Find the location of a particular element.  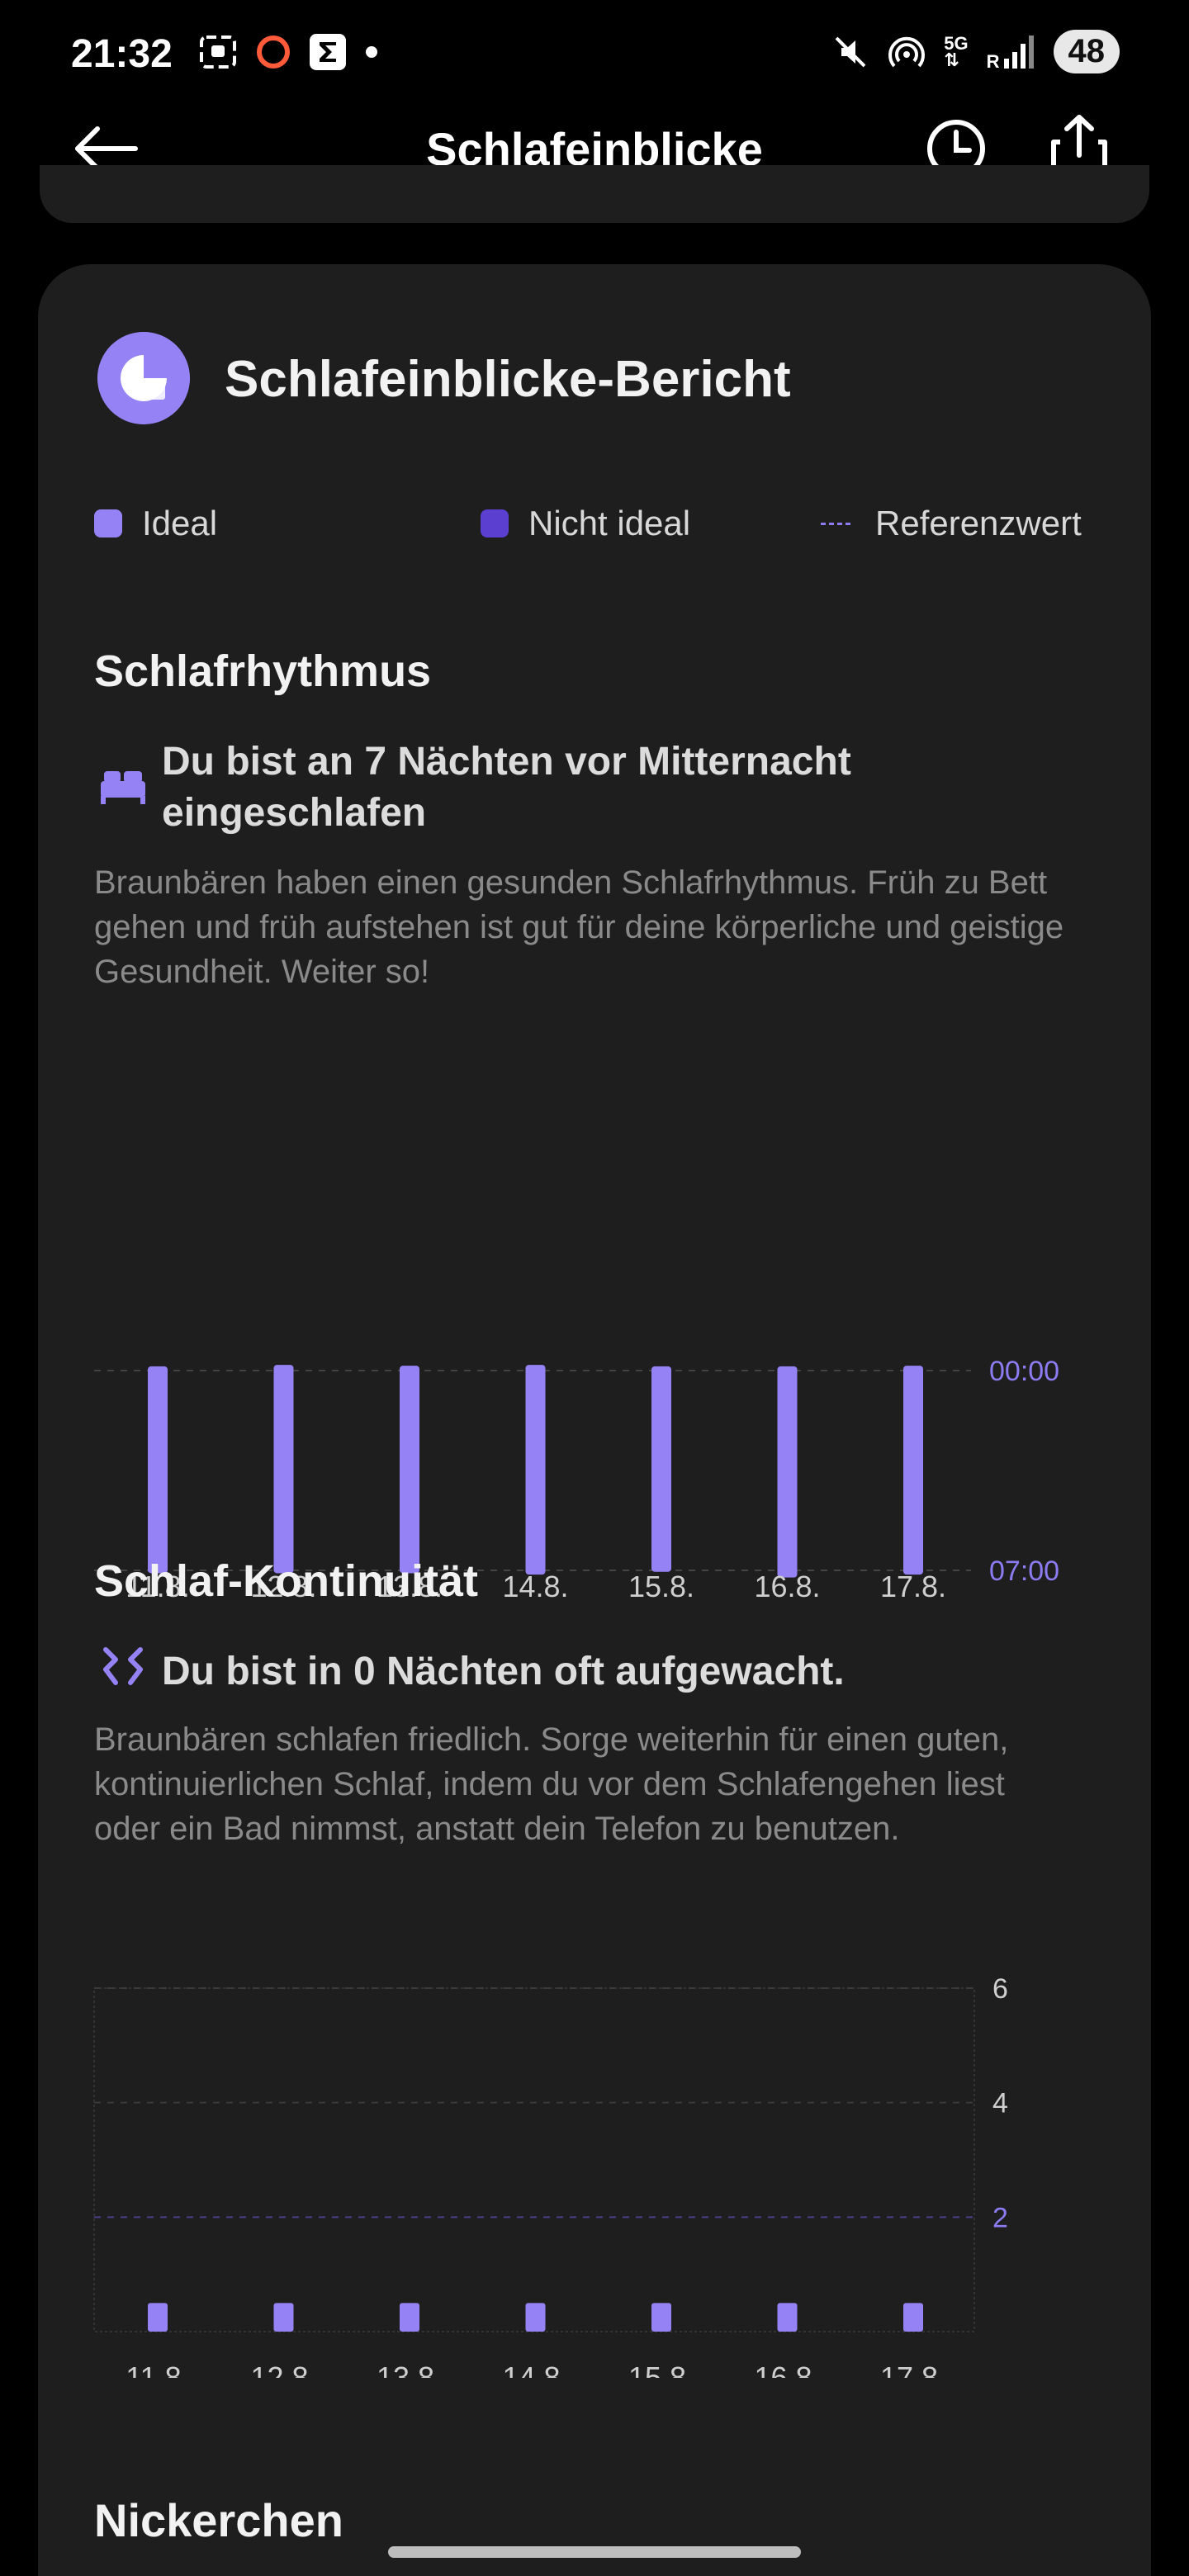

screenshot-icon is located at coordinates (218, 52).